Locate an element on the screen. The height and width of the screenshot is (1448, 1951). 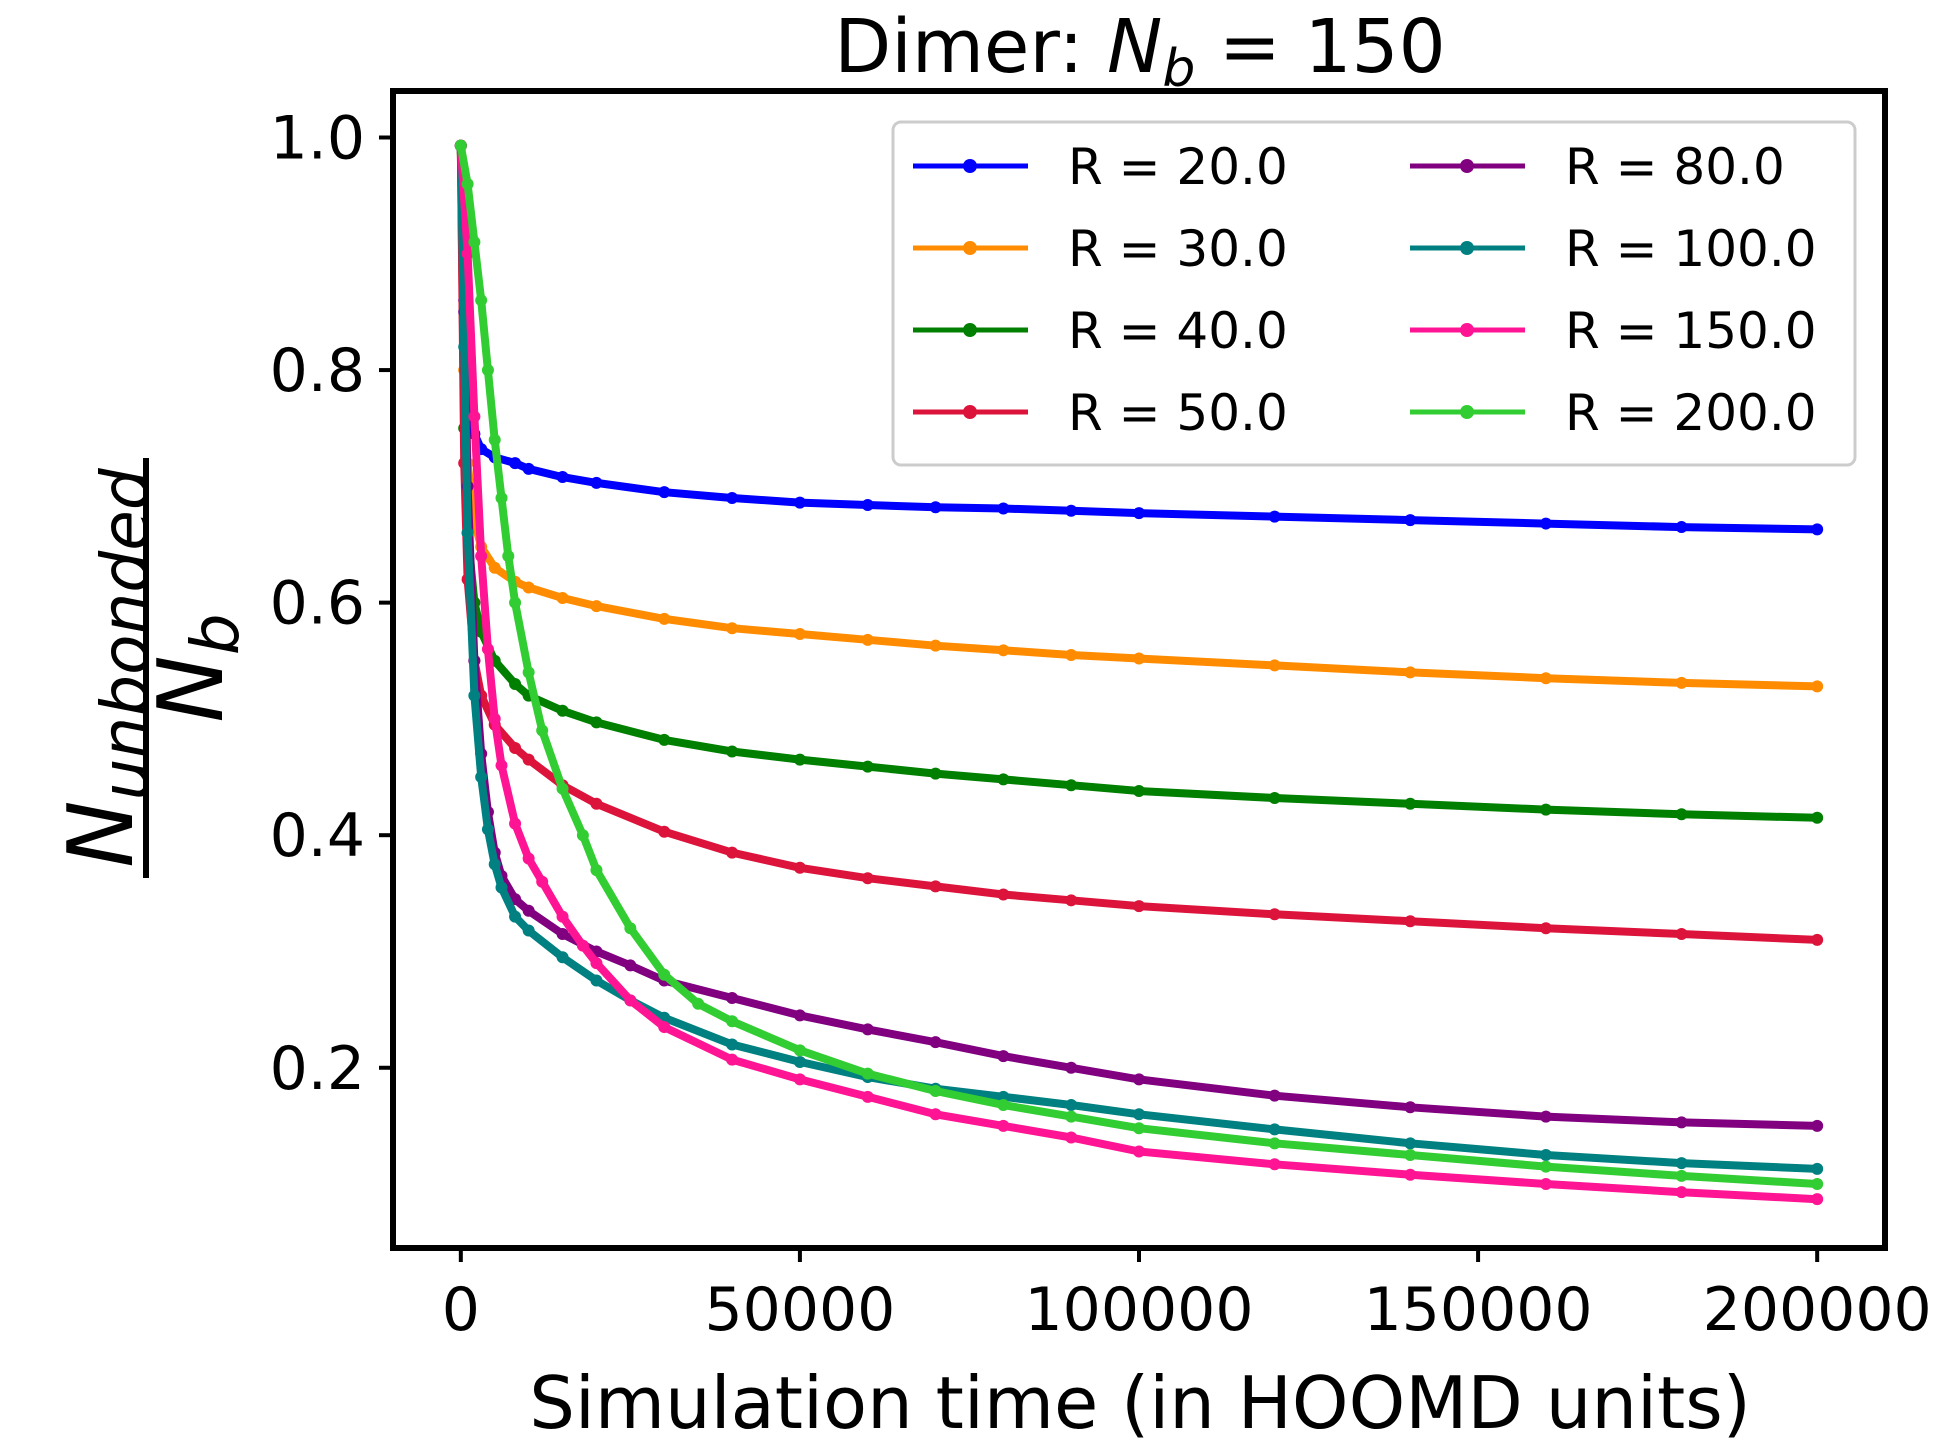
legend-item: R = 100.0 is located at coordinates (1613, 249).